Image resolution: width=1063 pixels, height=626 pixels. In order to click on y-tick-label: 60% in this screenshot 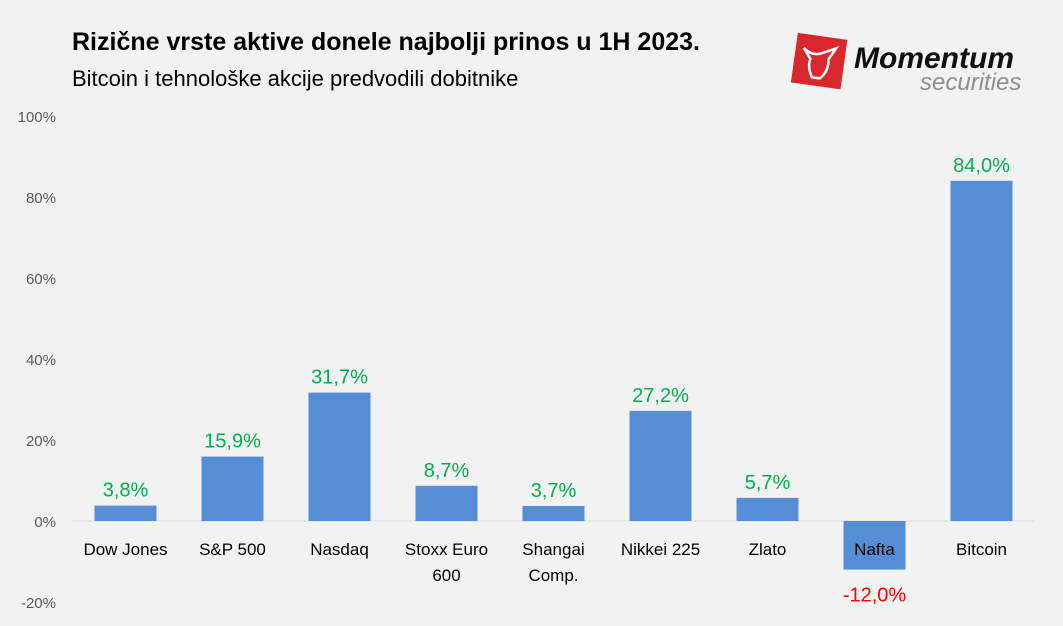, I will do `click(41, 279)`.